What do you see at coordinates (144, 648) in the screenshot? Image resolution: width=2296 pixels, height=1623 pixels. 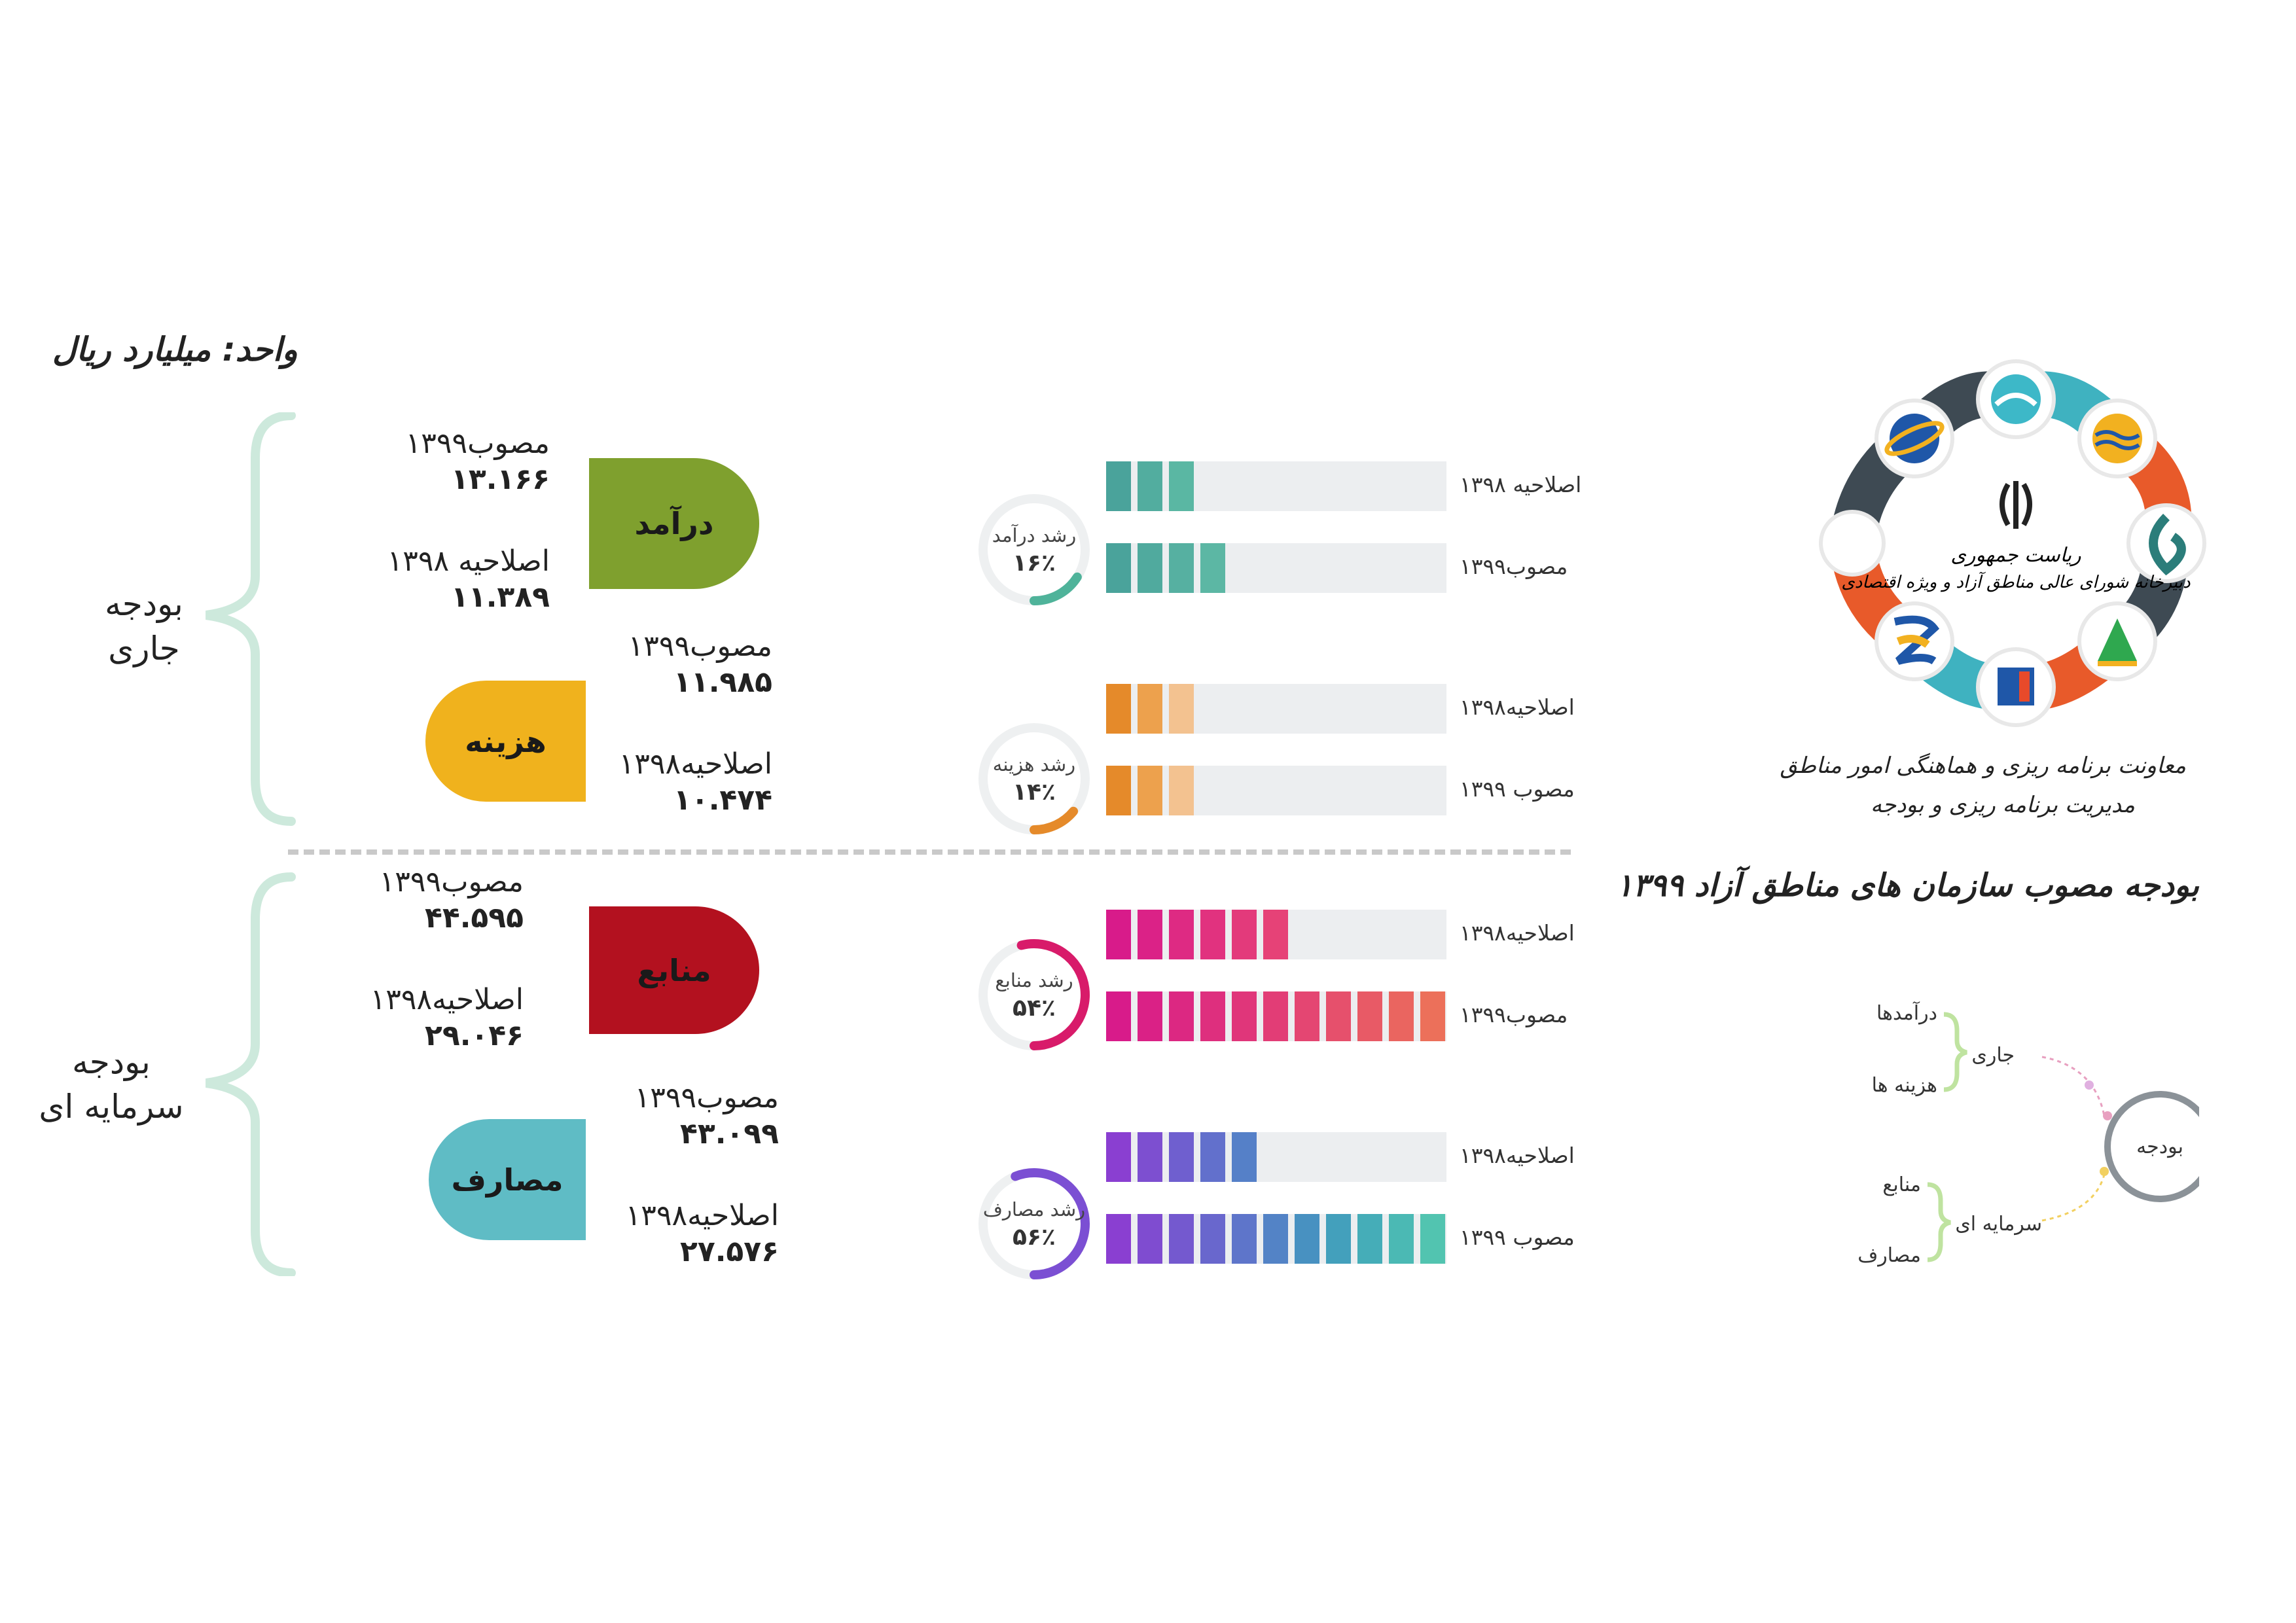 I see `section-label-current-line2: جاری` at bounding box center [144, 648].